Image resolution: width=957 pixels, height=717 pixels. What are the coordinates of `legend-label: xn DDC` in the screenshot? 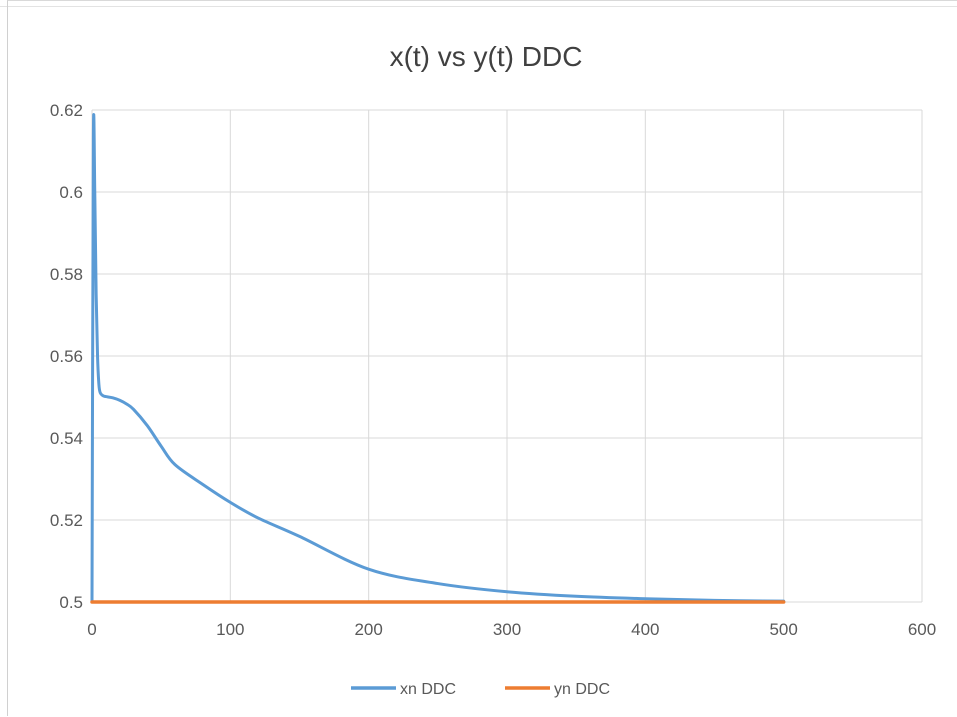 It's located at (428, 689).